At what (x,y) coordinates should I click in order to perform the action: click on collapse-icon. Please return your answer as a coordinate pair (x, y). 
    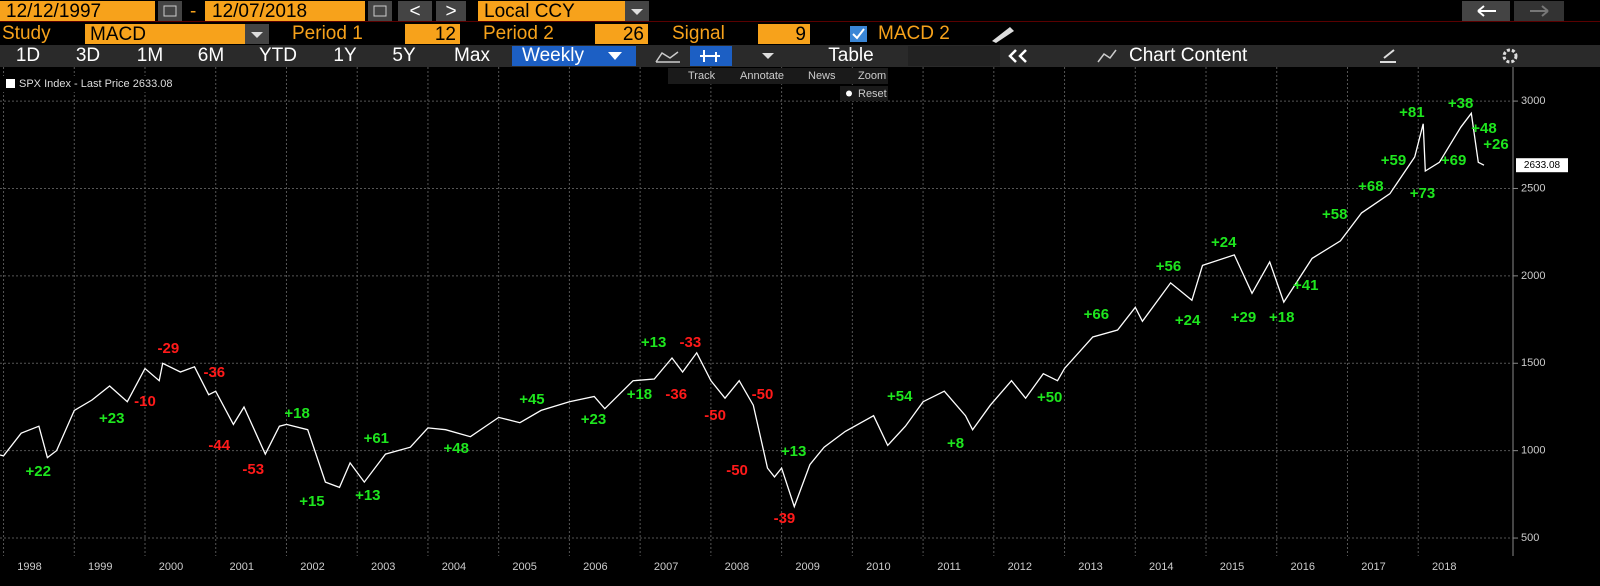
    Looking at the image, I should click on (1017, 56).